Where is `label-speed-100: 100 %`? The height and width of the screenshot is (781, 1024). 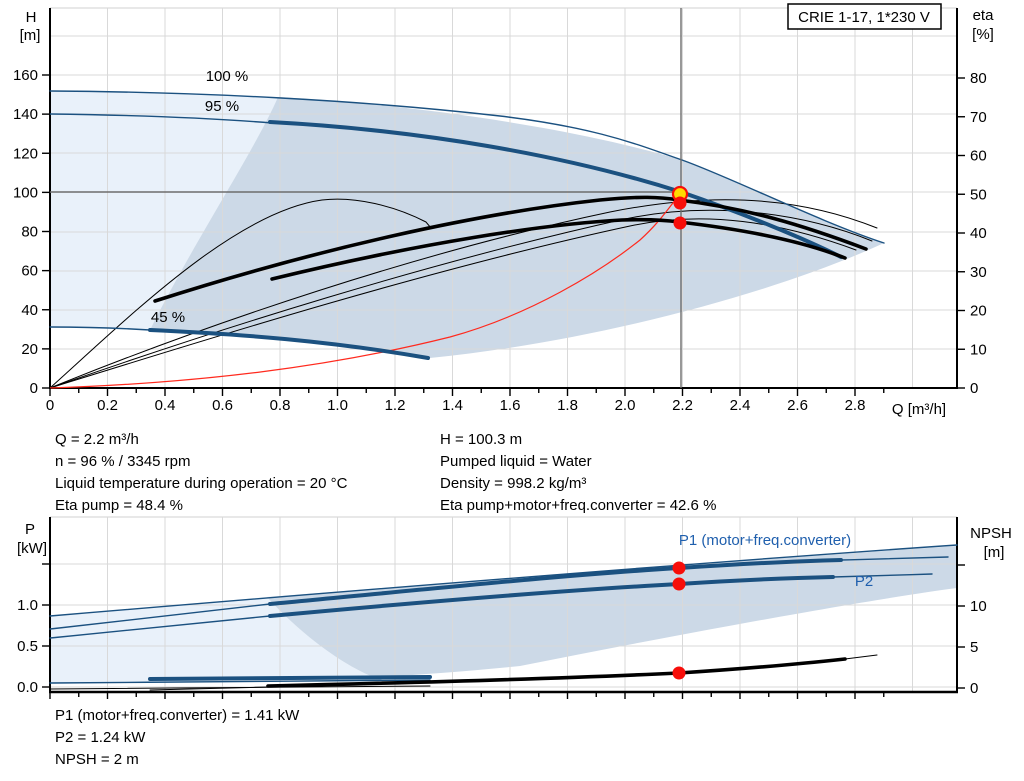 label-speed-100: 100 % is located at coordinates (227, 76).